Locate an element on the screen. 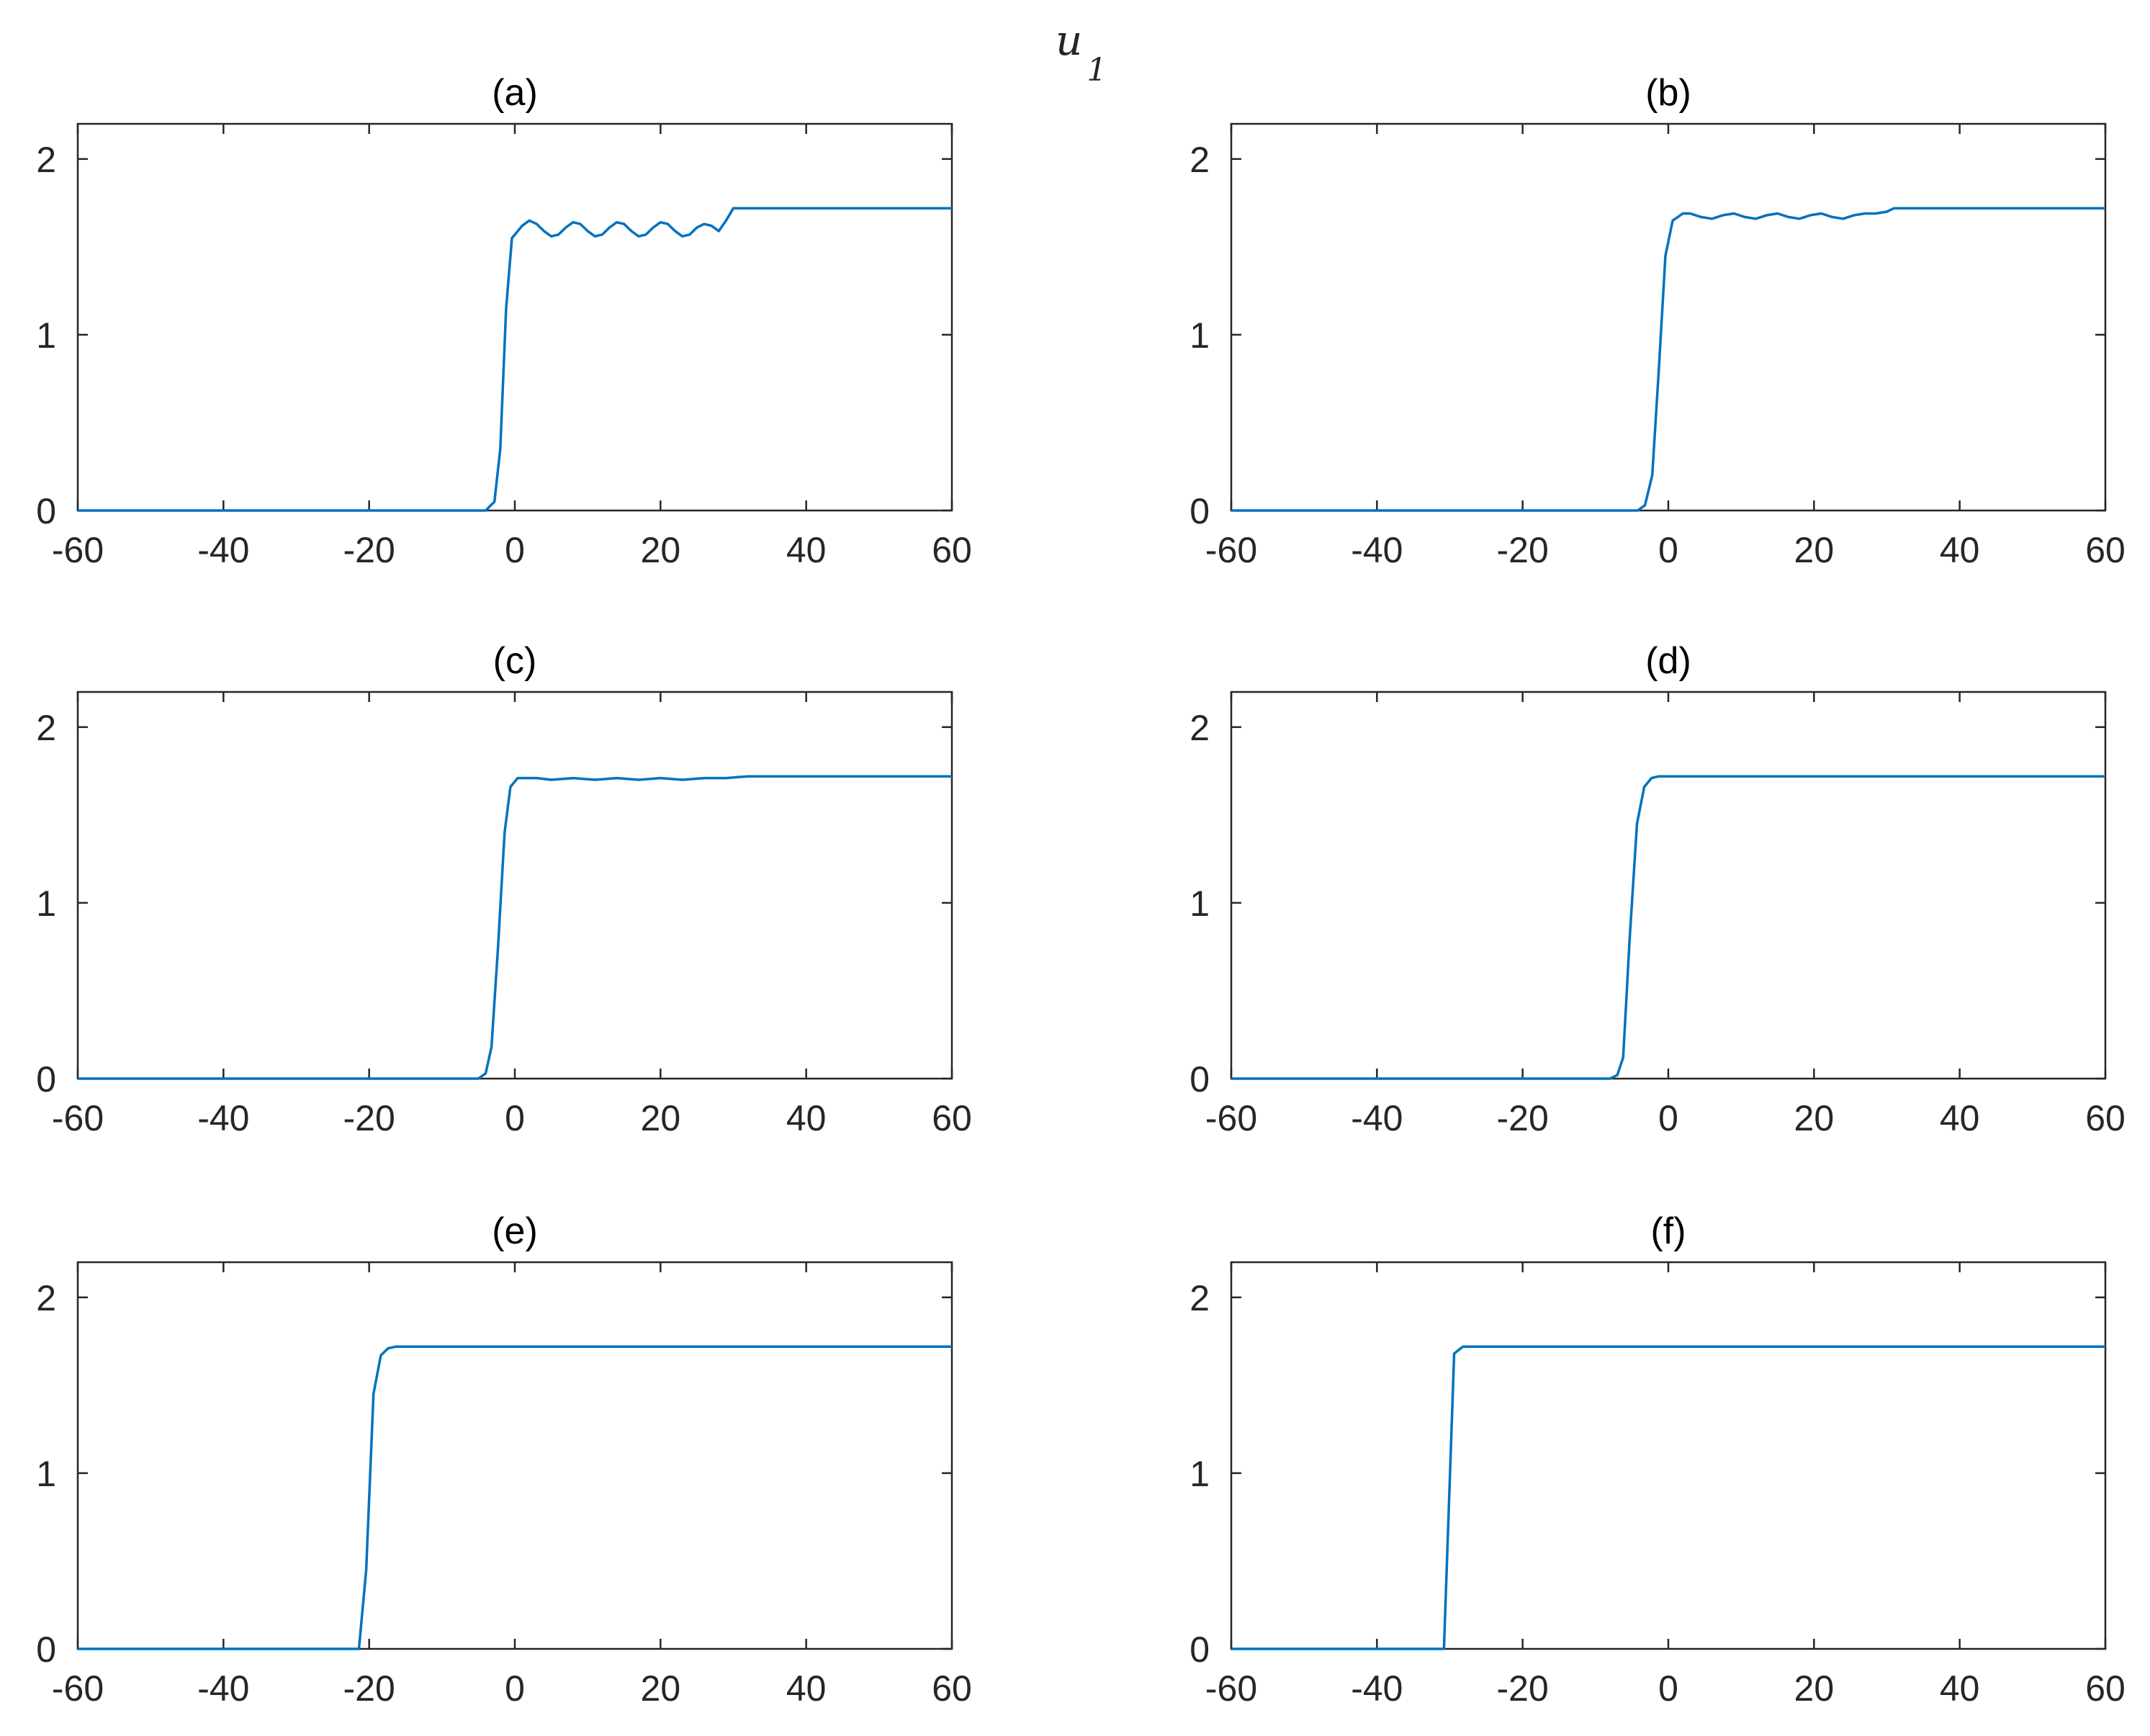 This screenshot has width=2150, height=1736. figure-title-subscript: 1 is located at coordinates (1097, 70).